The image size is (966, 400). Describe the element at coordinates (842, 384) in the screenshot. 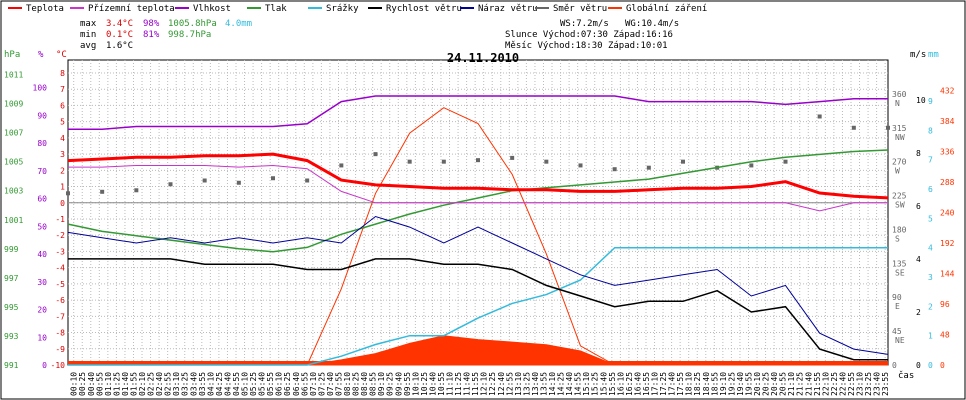

I see `x-tick-label: 22:40` at that location.